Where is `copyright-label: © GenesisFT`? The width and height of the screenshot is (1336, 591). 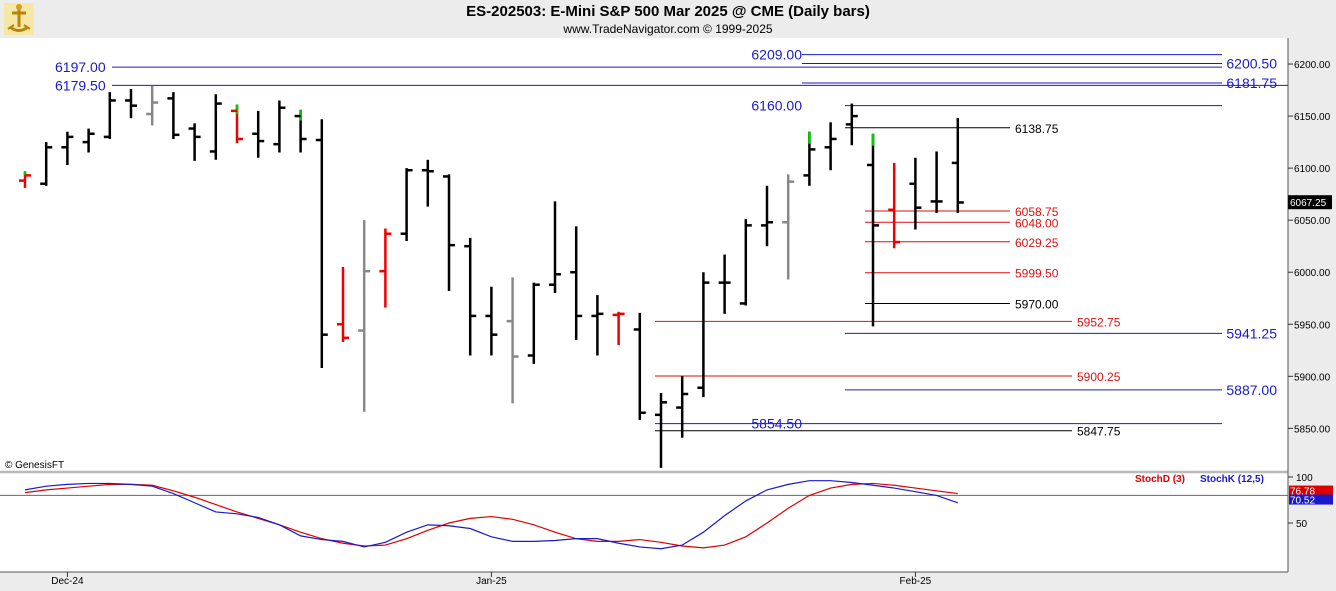
copyright-label: © GenesisFT is located at coordinates (34, 465).